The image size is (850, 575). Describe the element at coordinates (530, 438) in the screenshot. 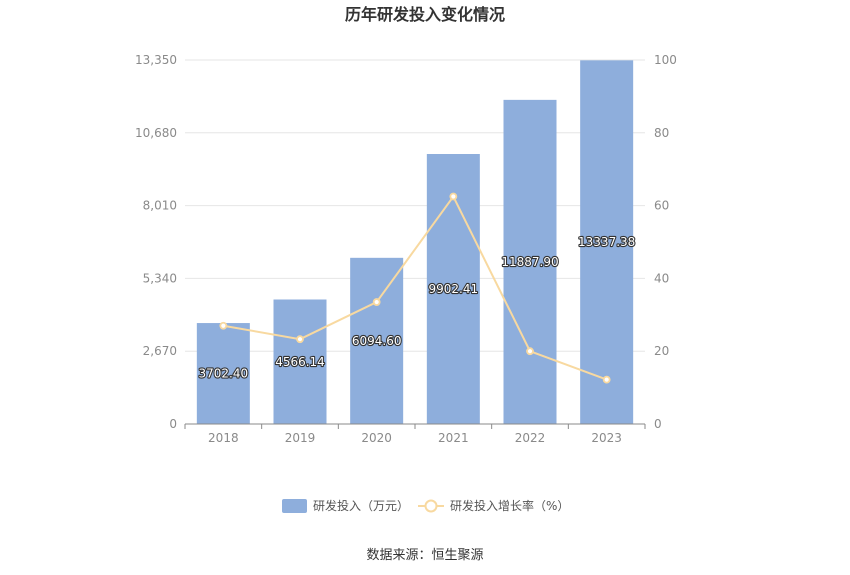

I see `x-tick-label: 2022` at that location.